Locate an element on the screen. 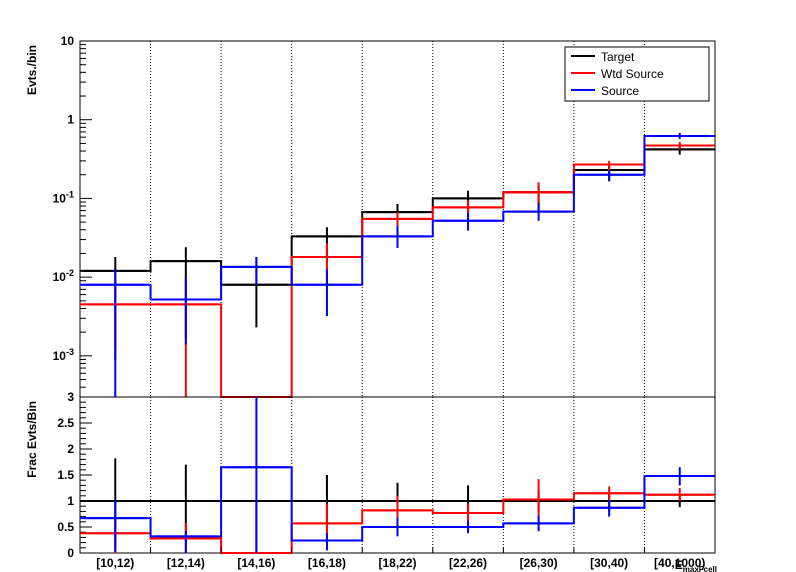  legend: Target Wtd Source Source is located at coordinates (637, 74).